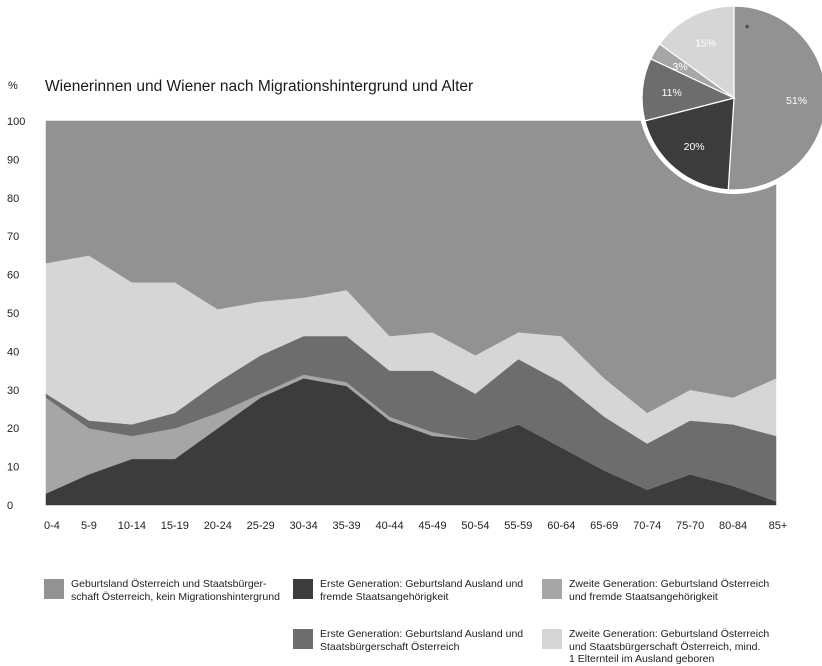 The height and width of the screenshot is (666, 822). Describe the element at coordinates (475, 526) in the screenshot. I see `x-tick-label: 50-54` at that location.